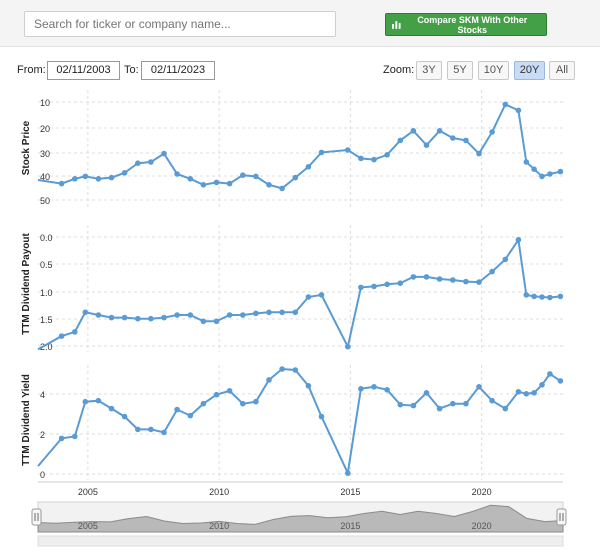 The height and width of the screenshot is (560, 600). Describe the element at coordinates (45, 103) in the screenshot. I see `y-tick-label: 10` at that location.